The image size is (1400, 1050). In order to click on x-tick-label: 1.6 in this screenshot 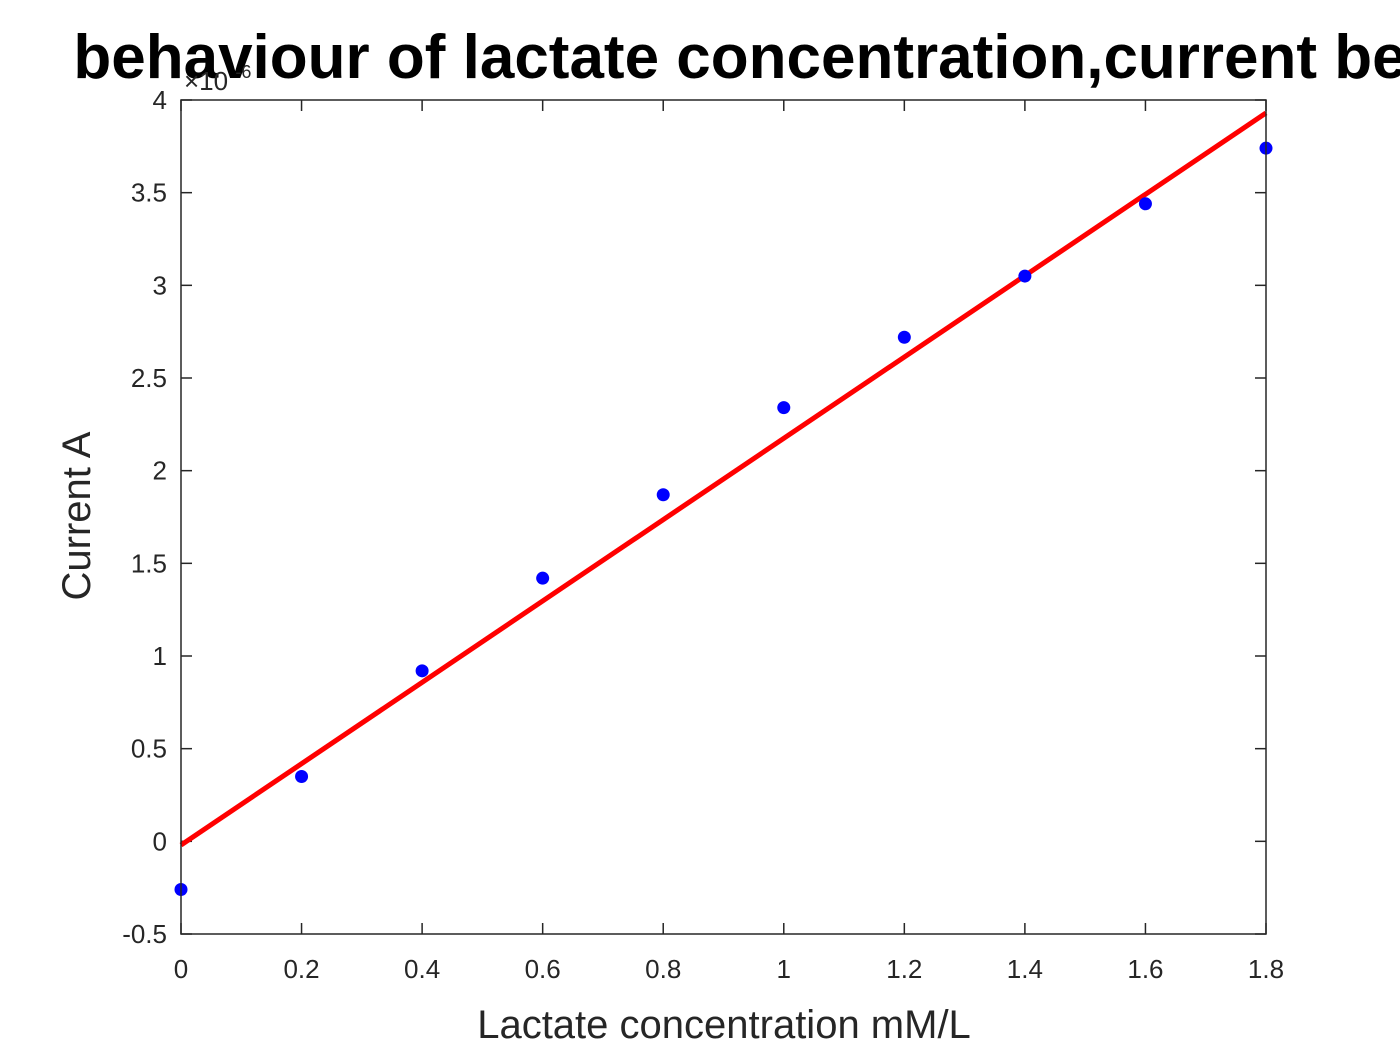, I will do `click(1145, 969)`.